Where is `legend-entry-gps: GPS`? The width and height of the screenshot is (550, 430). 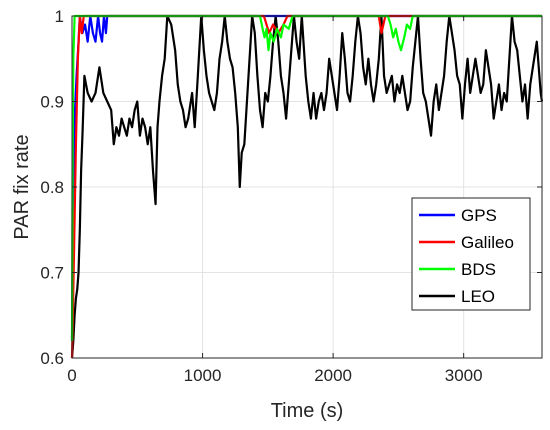 legend-entry-gps: GPS is located at coordinates (458, 215).